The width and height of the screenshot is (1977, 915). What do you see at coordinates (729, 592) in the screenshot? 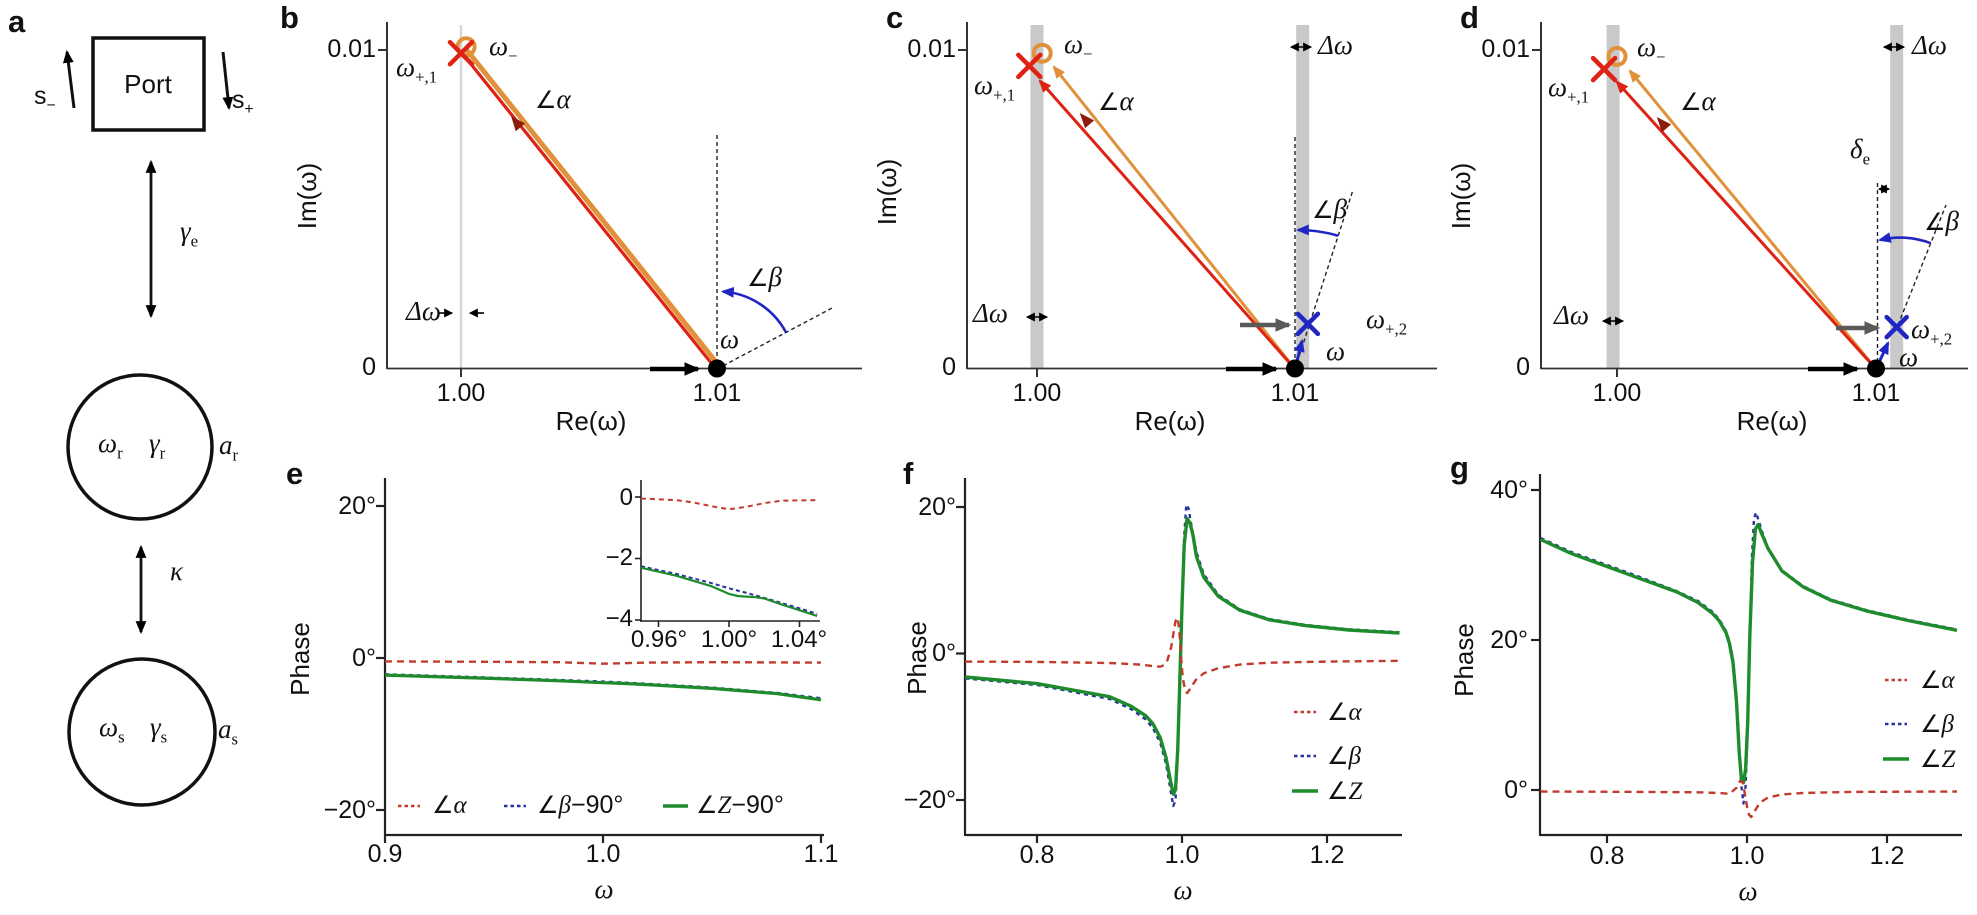
I see `curve-einset-Z` at bounding box center [729, 592].